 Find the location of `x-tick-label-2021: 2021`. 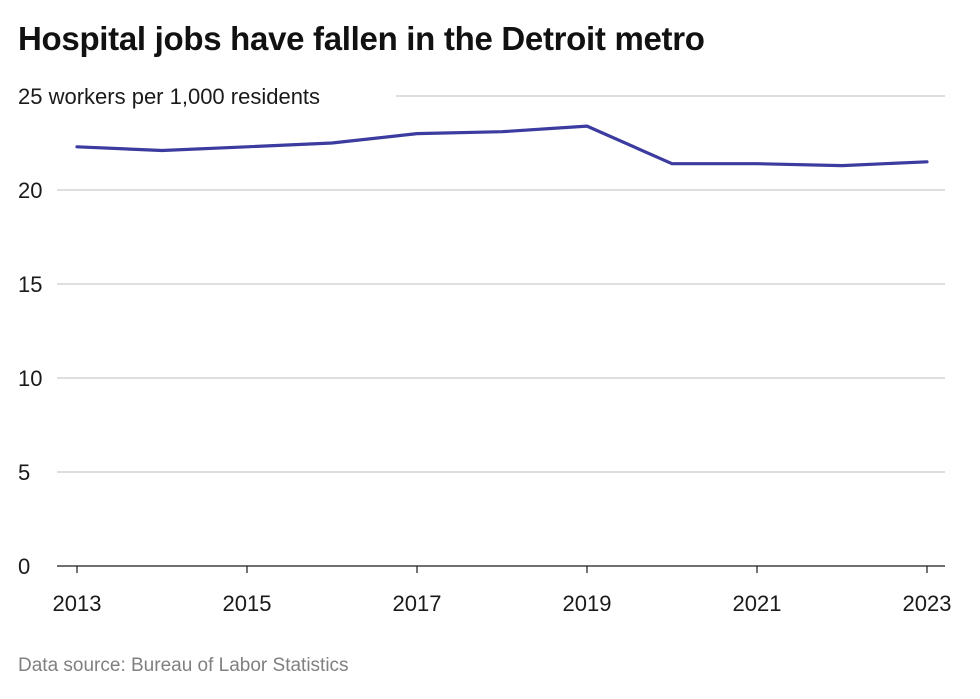

x-tick-label-2021: 2021 is located at coordinates (757, 603).